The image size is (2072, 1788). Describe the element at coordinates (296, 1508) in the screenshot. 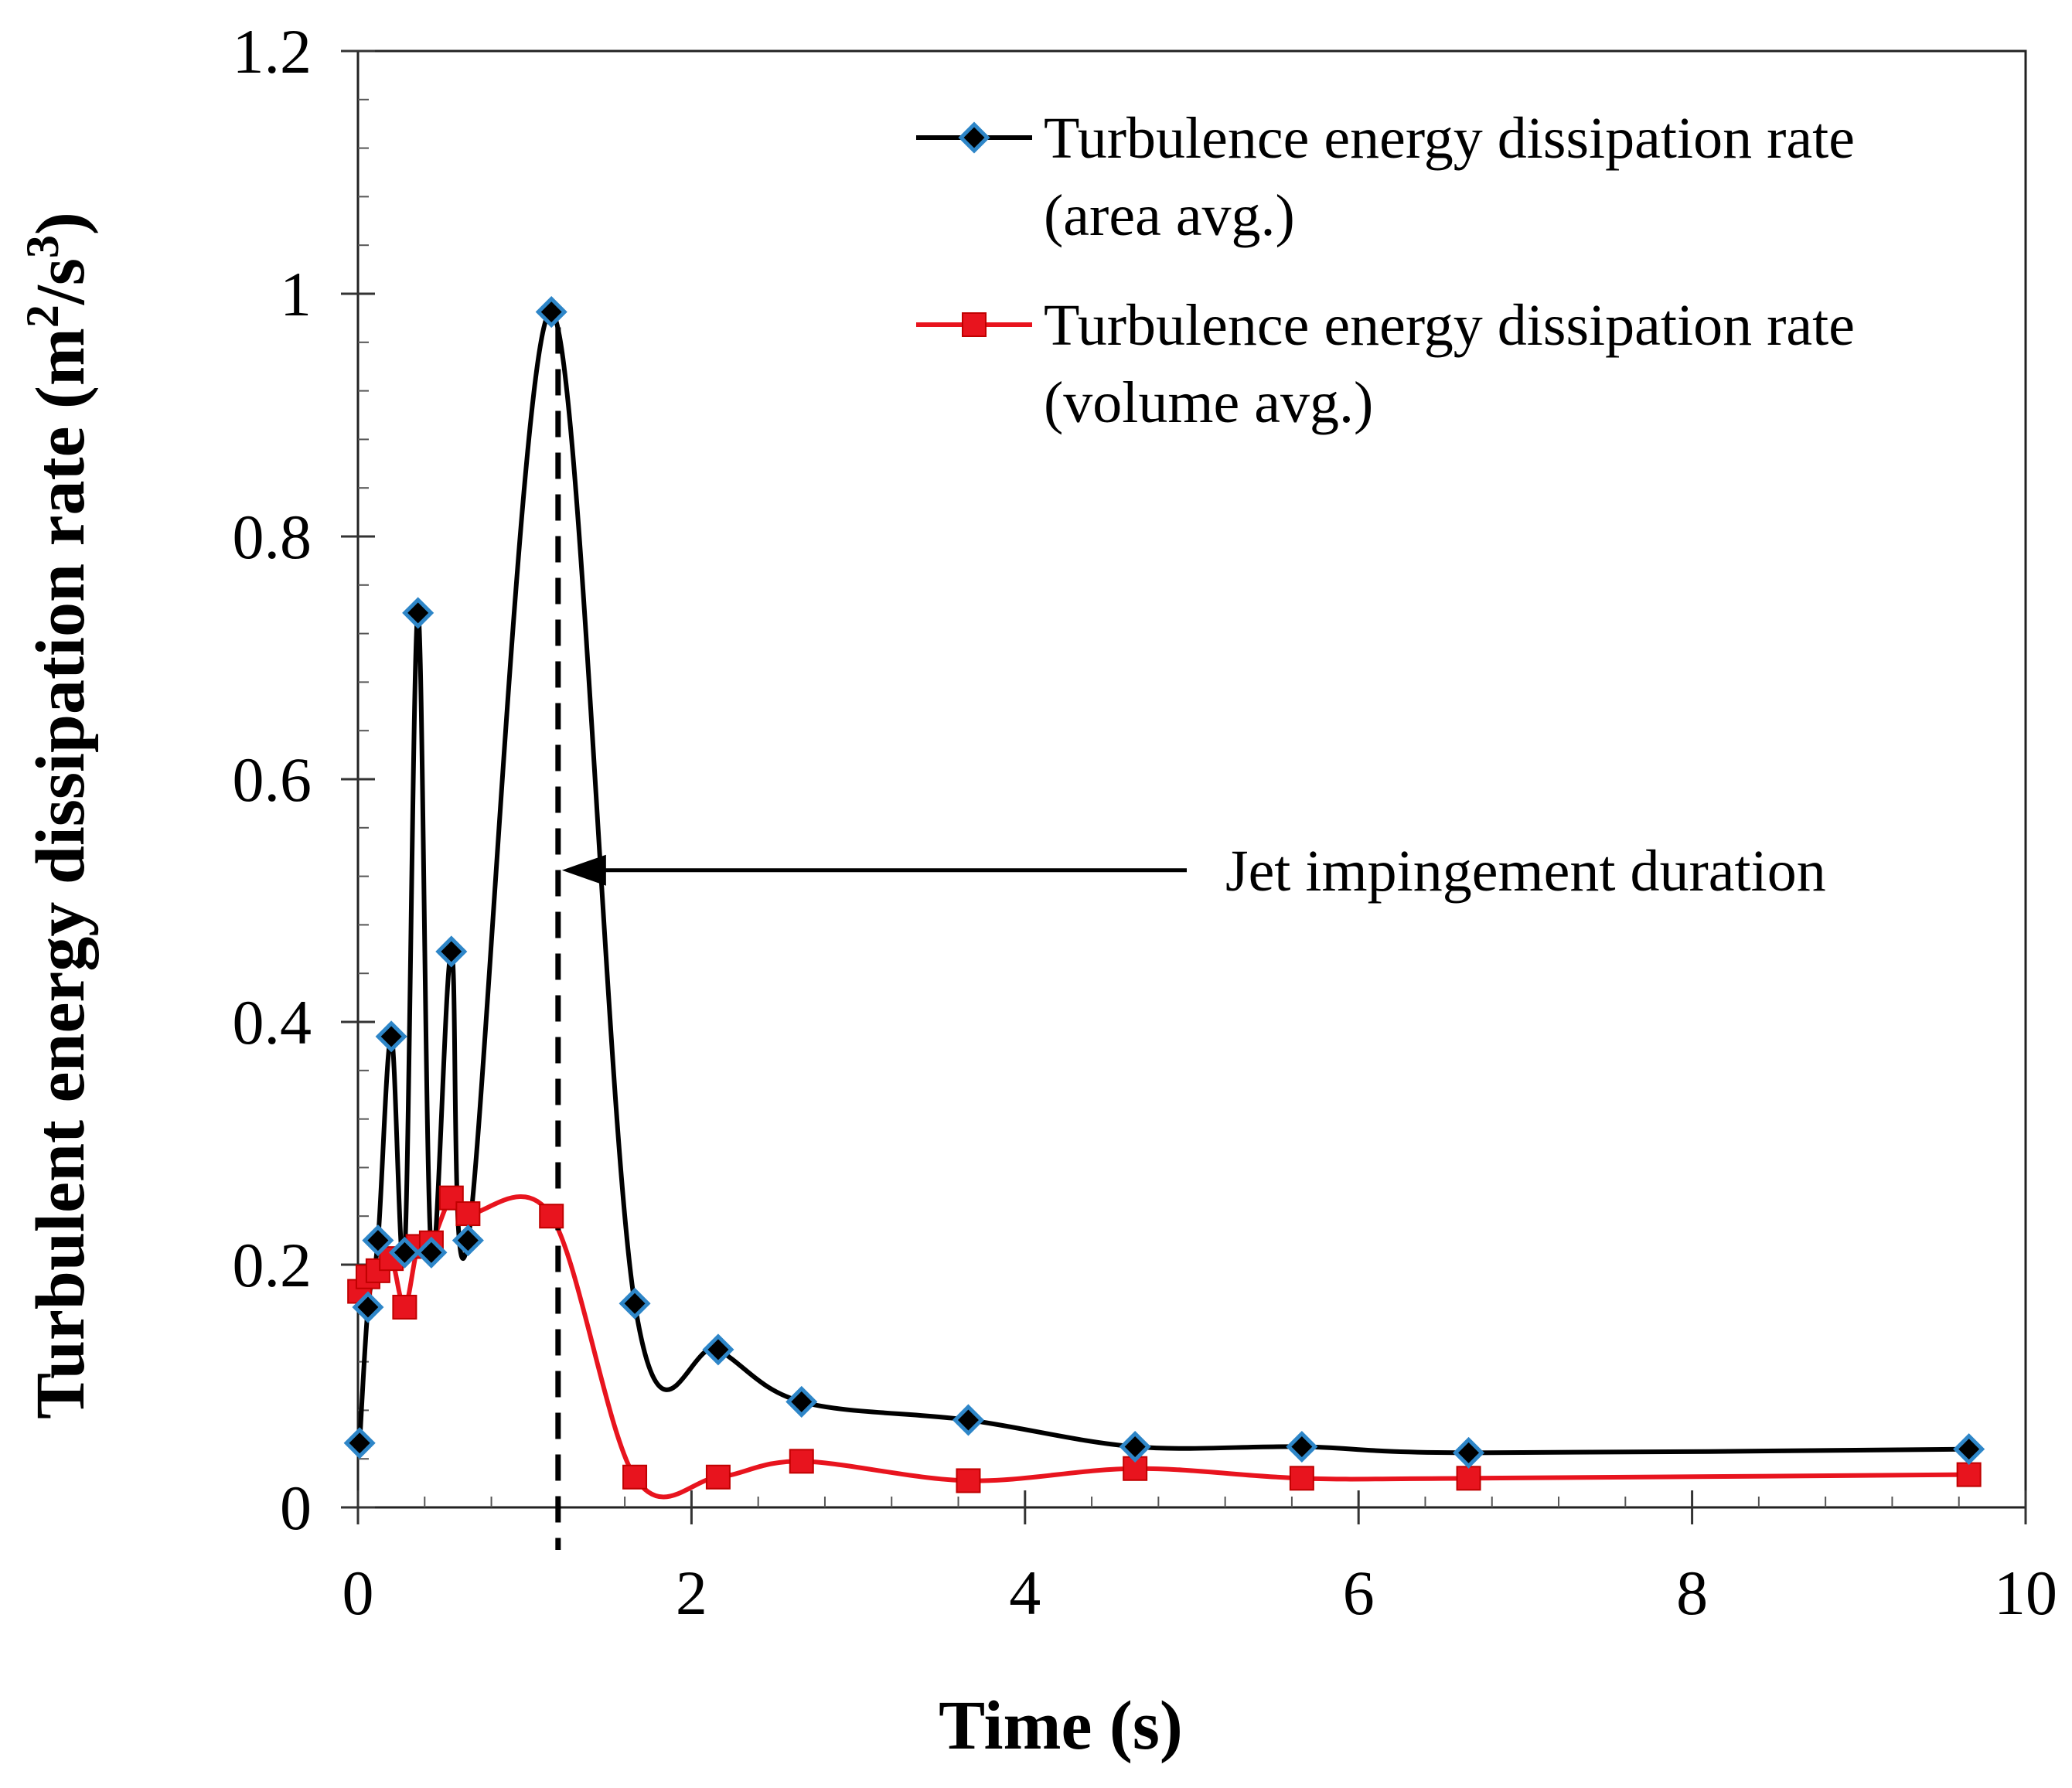

I see `y-tick-label: 0` at that location.